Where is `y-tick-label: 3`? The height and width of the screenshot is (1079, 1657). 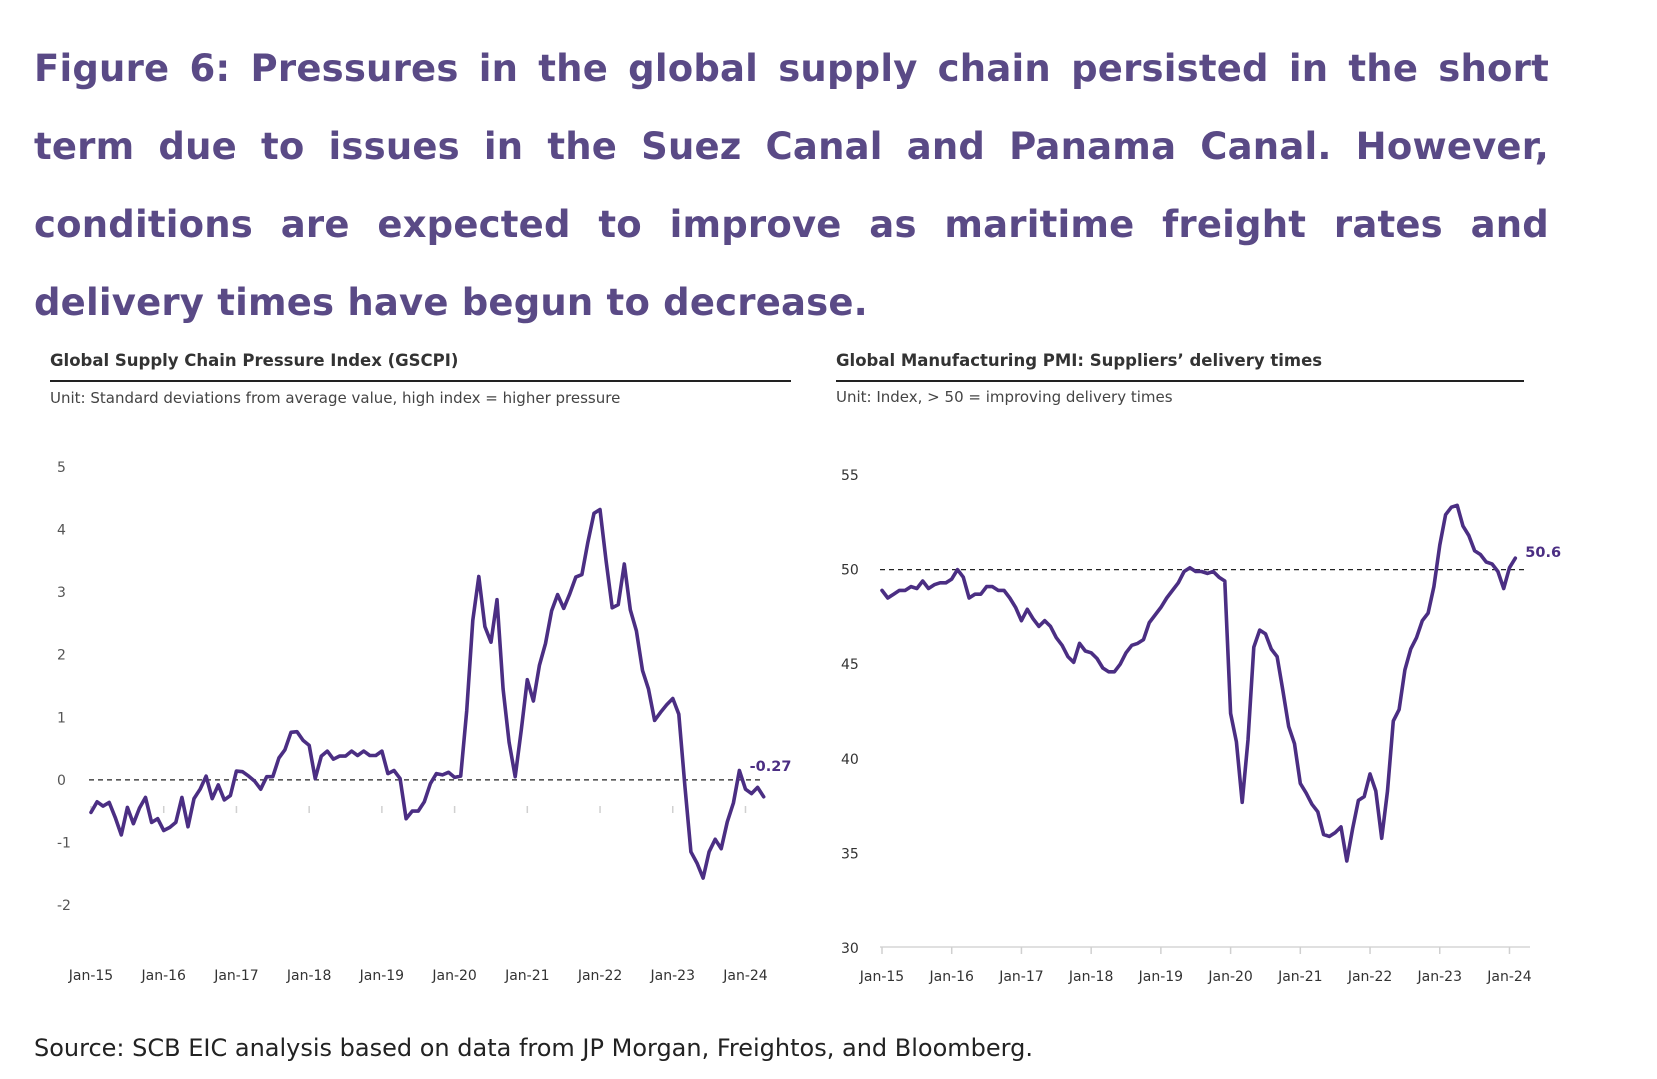
y-tick-label: 3 is located at coordinates (61, 593).